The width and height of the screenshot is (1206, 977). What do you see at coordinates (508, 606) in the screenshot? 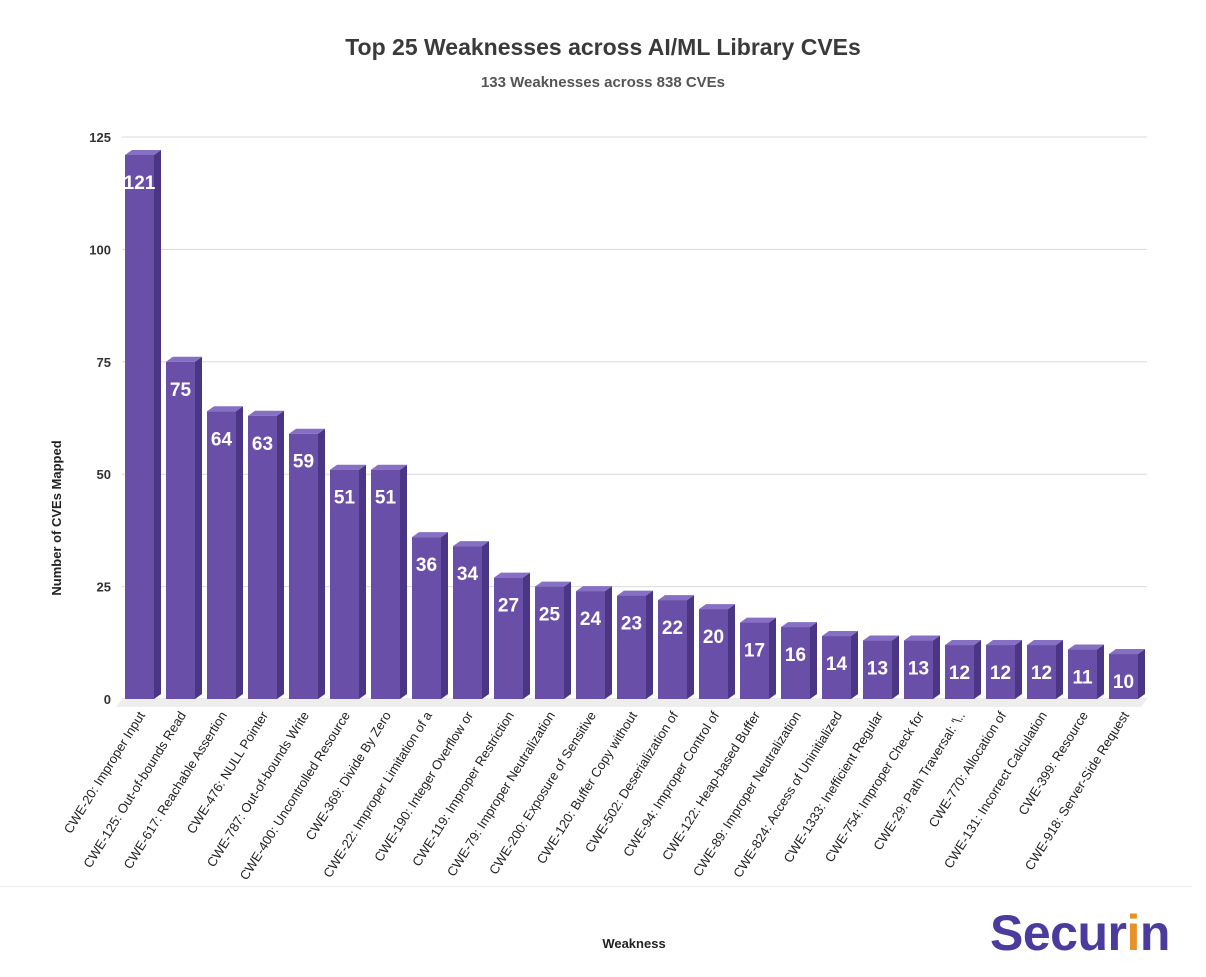
I see `bar-value-label: 27` at bounding box center [508, 606].